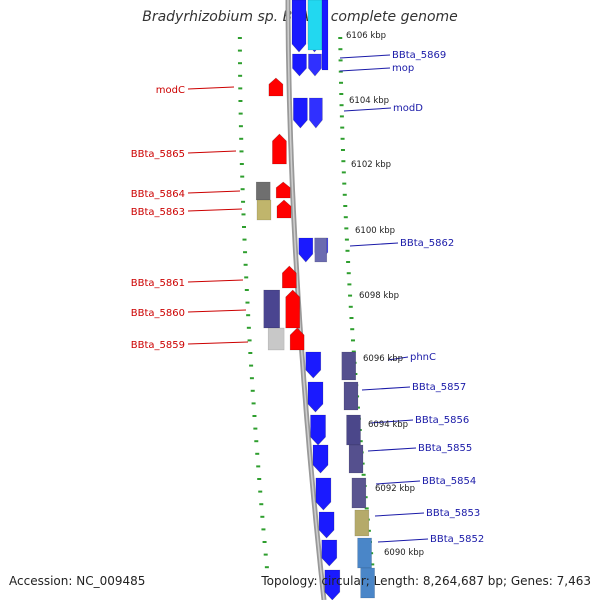 This screenshot has height=600, width=600. I want to click on kbp-label: 6096 kbp, so click(383, 359).